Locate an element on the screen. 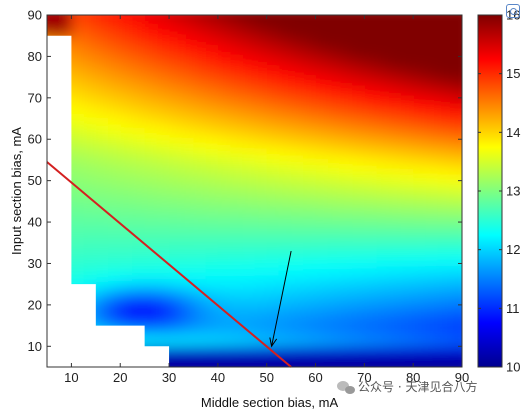  colorbar-tick-label: 15 is located at coordinates (513, 73).